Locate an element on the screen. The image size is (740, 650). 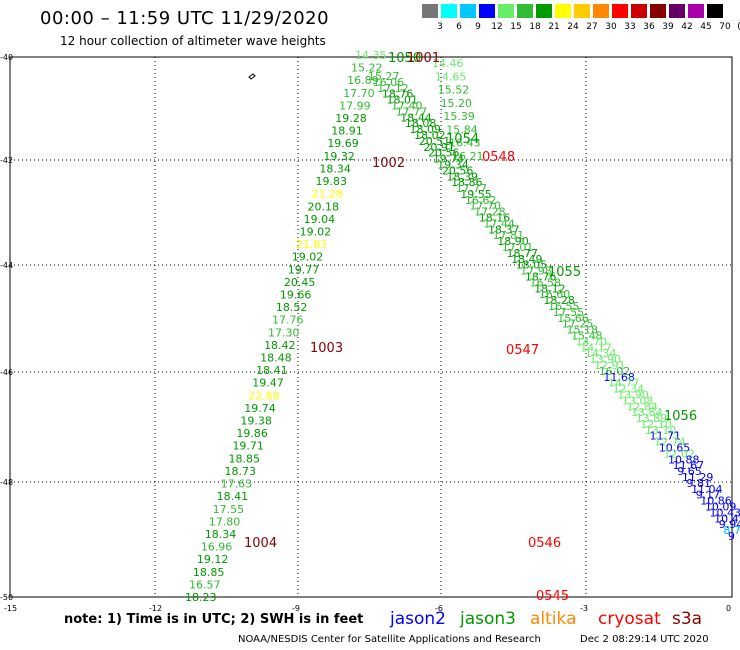
track-1002-point: 18.34 is located at coordinates (221, 534).